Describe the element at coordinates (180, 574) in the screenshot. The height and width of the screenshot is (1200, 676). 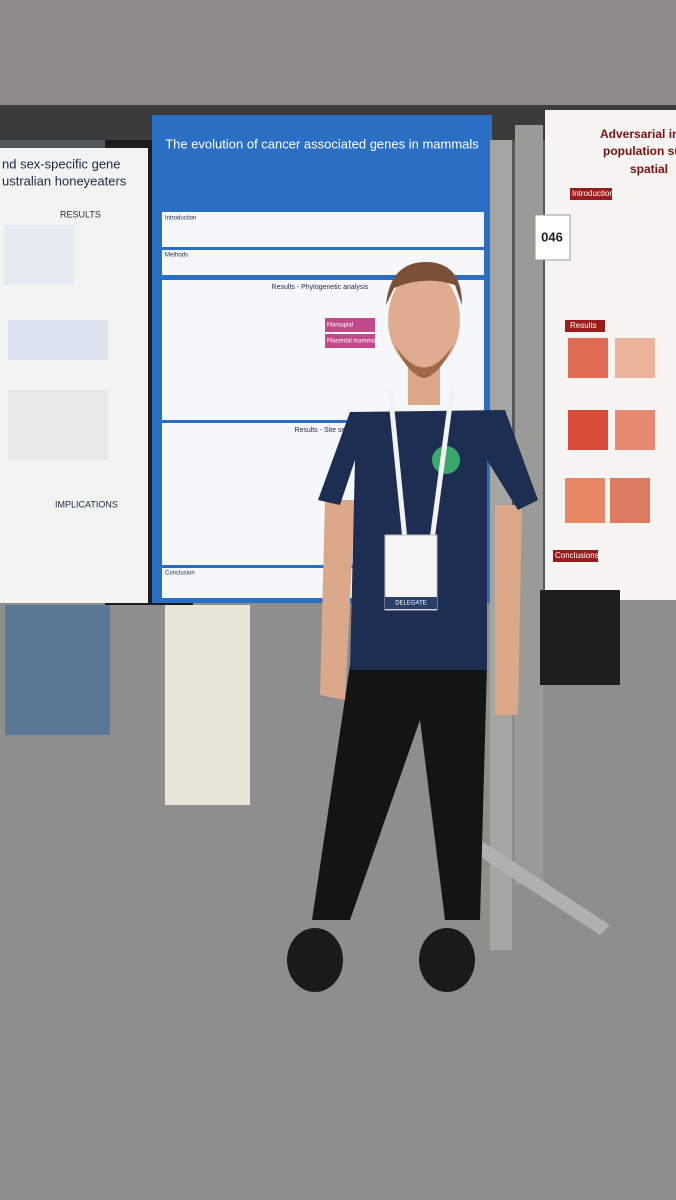
I see `panel-heading: Conclusion` at that location.